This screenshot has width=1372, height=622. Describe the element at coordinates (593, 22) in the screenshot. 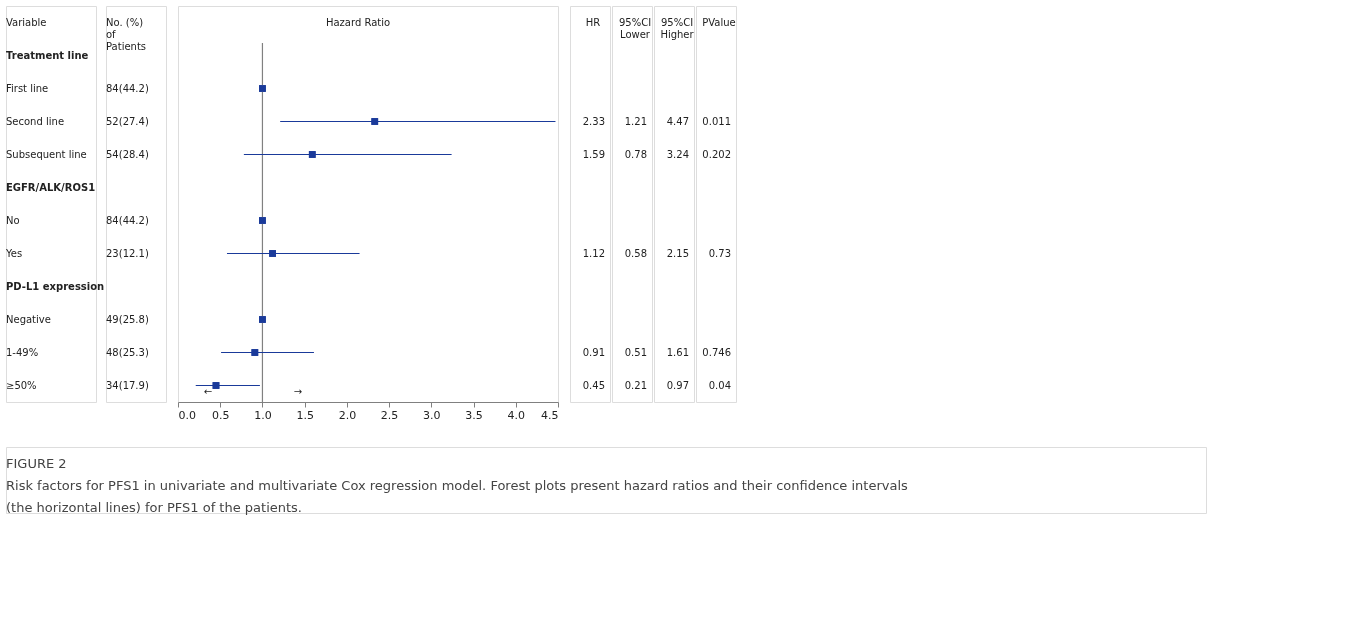

I see `text: HR` at that location.